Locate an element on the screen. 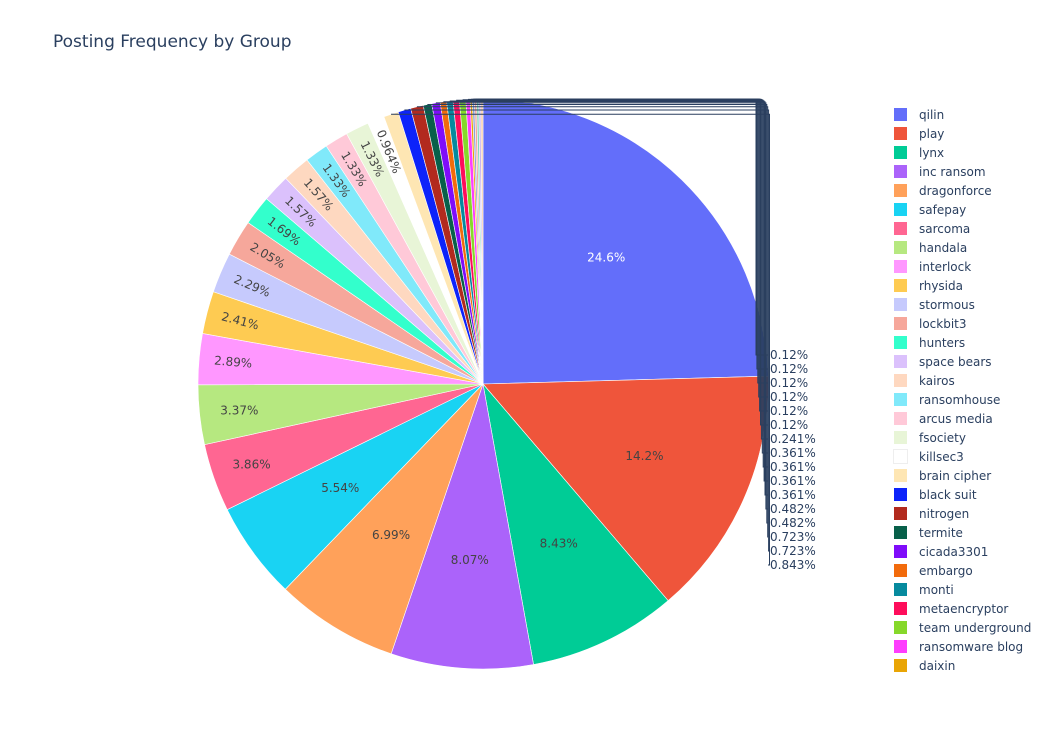 The width and height of the screenshot is (1050, 750). legend-item-qilin: qilin is located at coordinates (968, 114).